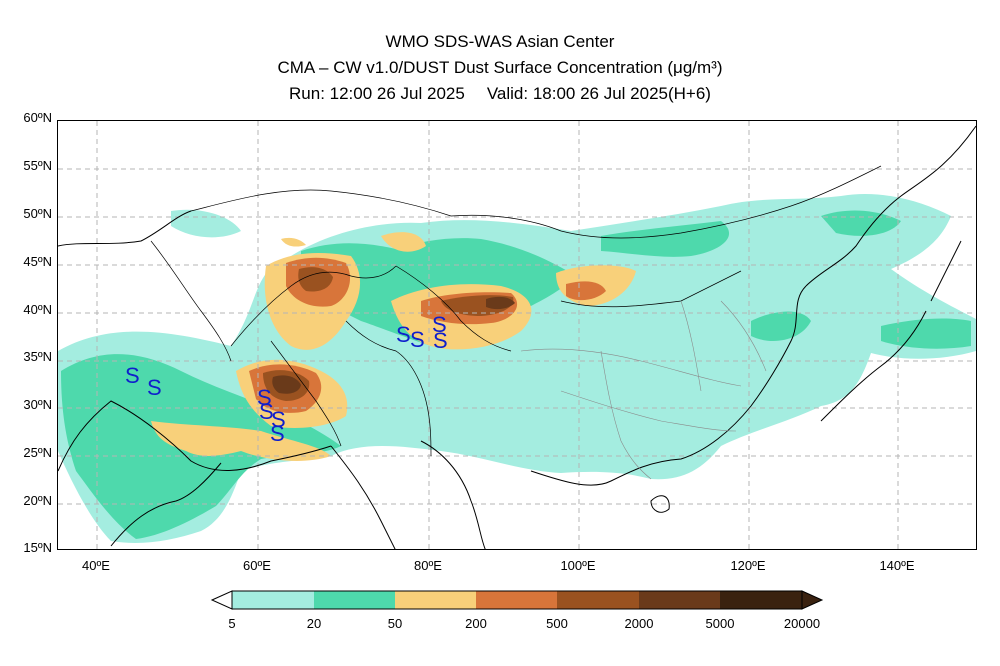  Describe the element at coordinates (37, 500) in the screenshot. I see `lat-label-20: 20ºN` at that location.